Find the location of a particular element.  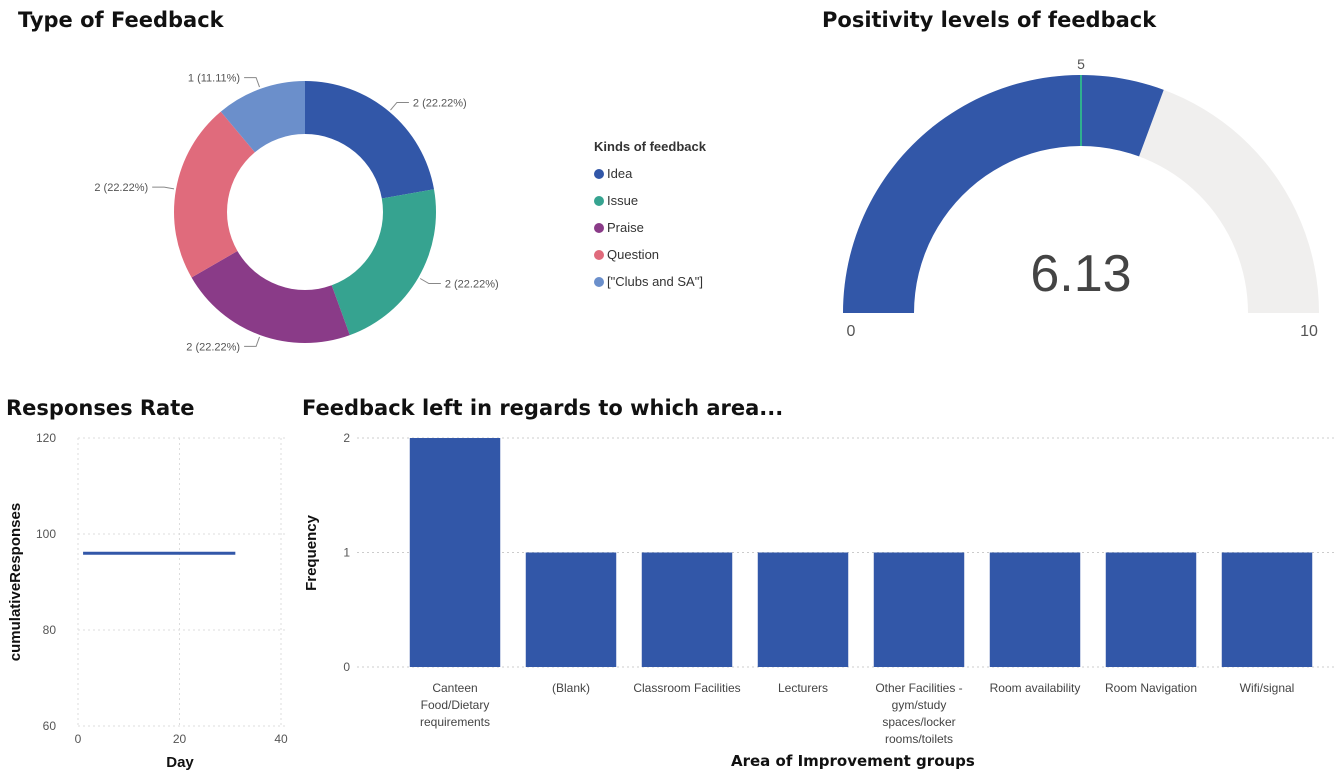

legend-item: Praise is located at coordinates (650, 227).